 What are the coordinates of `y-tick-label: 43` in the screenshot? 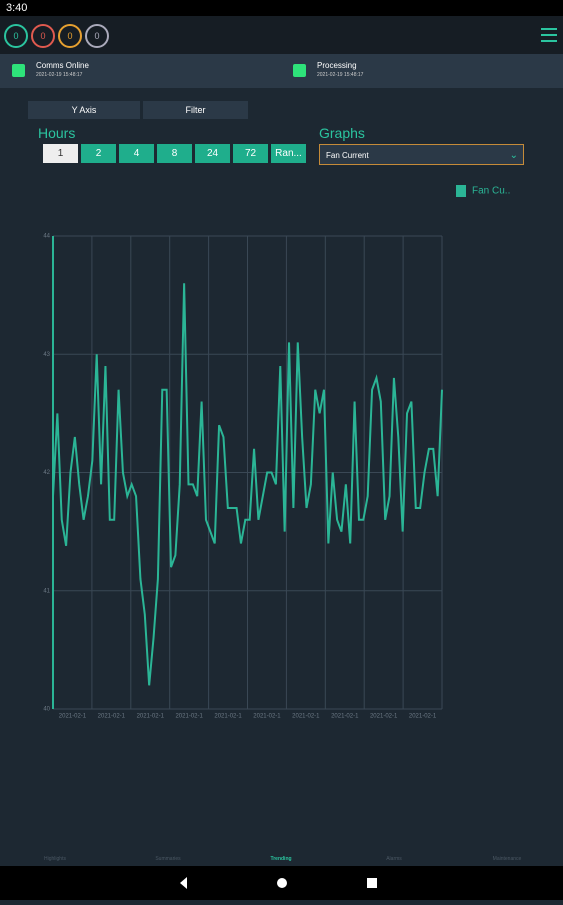 It's located at (46, 355).